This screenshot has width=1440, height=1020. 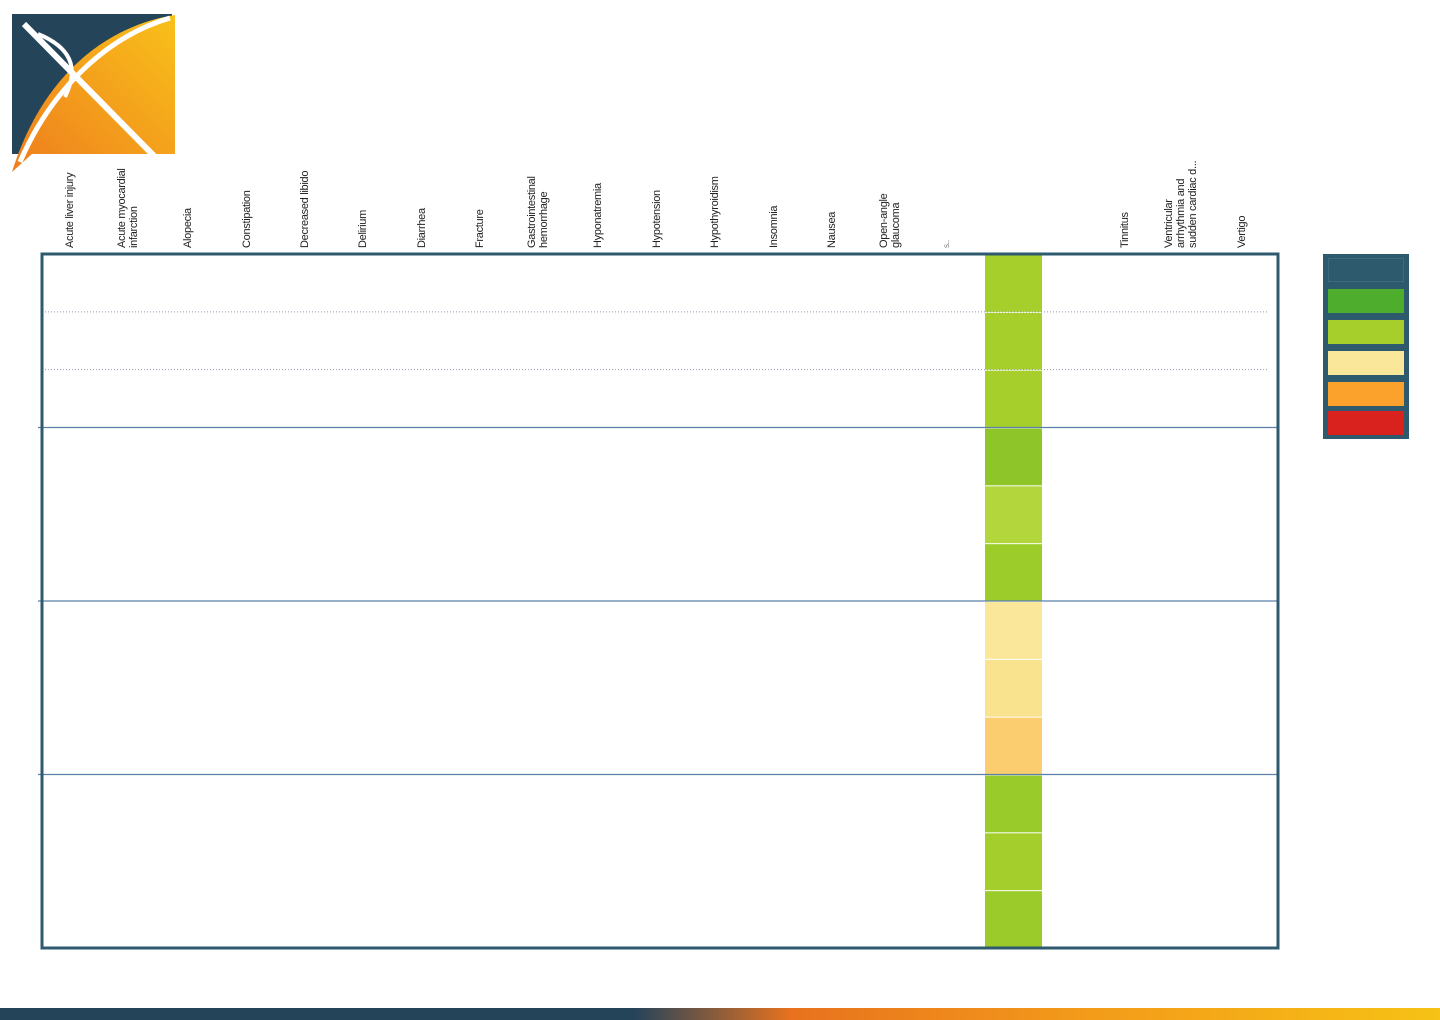 I want to click on logo, so click(x=93, y=93).